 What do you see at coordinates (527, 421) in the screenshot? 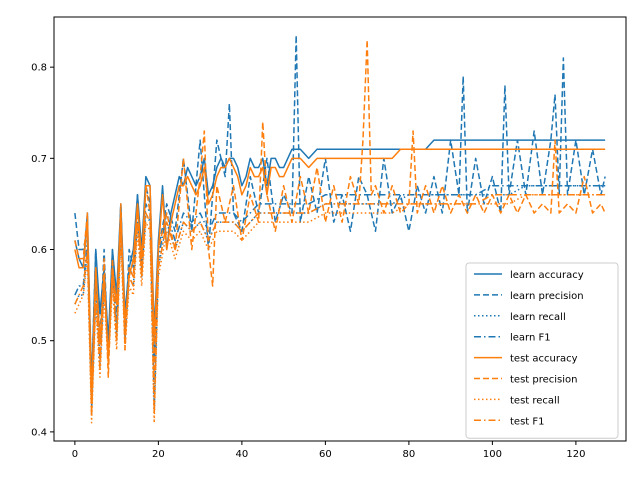
I see `legend-label-test-f1: test F1` at bounding box center [527, 421].